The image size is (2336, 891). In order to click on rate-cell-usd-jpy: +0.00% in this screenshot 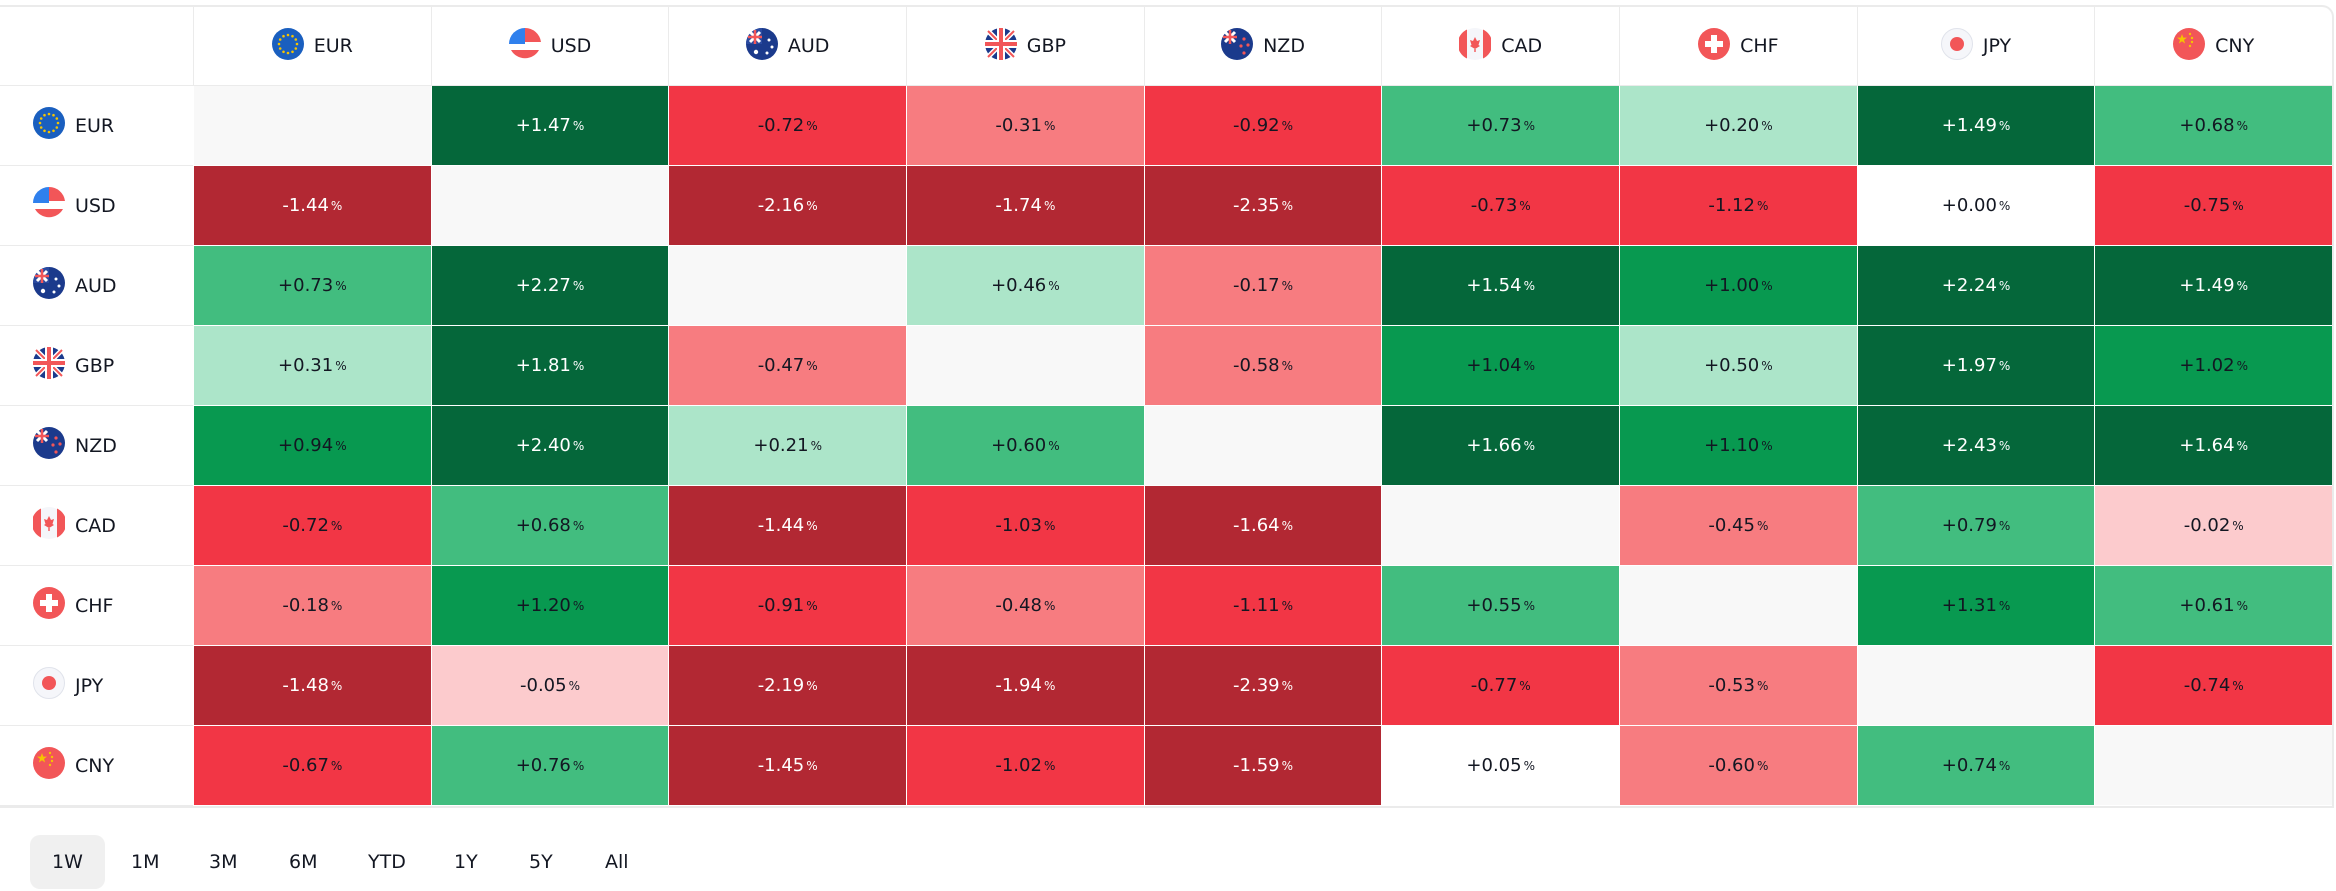, I will do `click(1975, 206)`.